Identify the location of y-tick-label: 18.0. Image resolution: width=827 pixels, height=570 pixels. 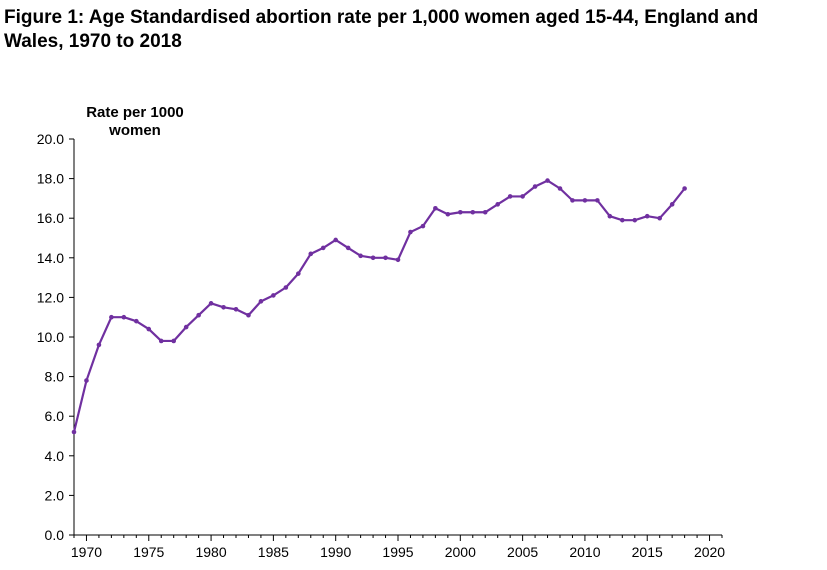
(50, 179).